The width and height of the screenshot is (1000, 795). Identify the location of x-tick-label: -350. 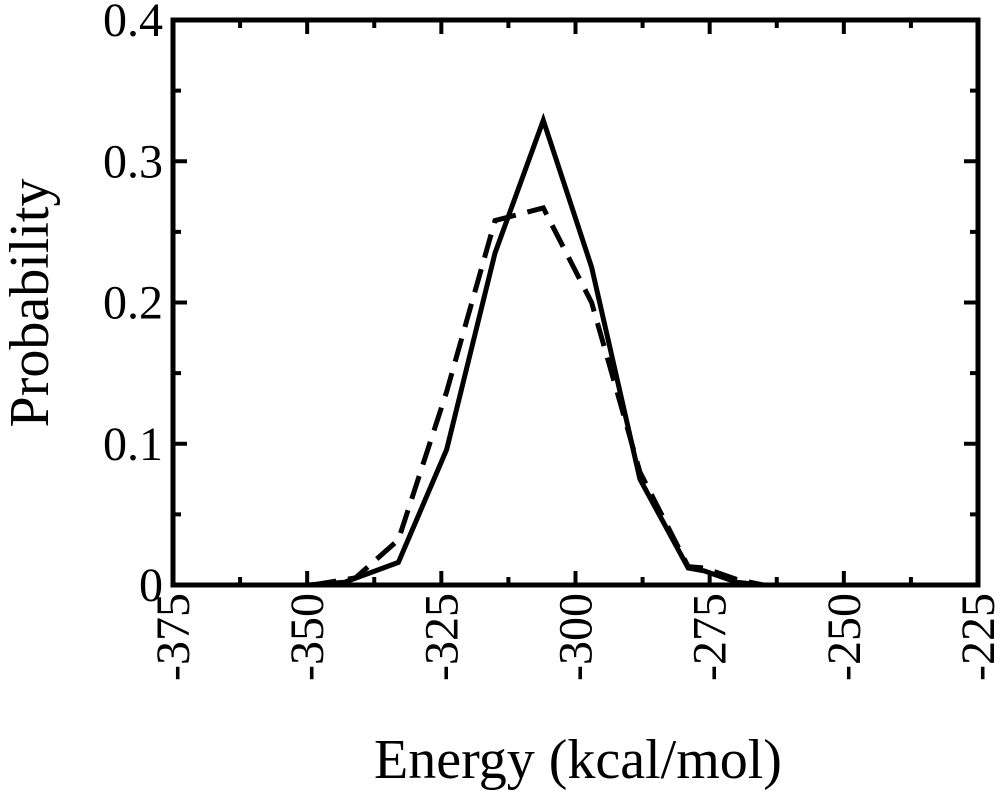
(307, 637).